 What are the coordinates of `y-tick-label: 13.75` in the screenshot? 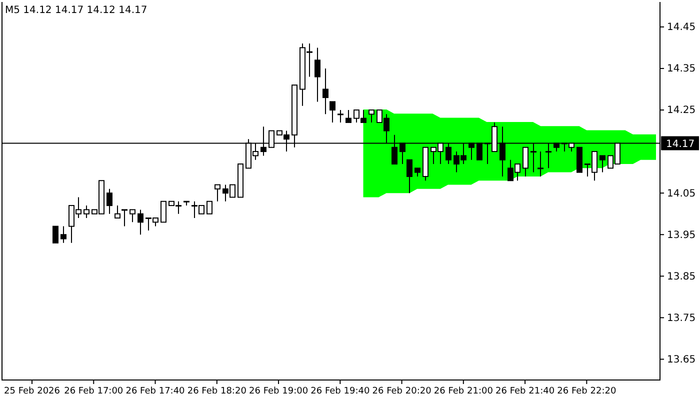 It's located at (681, 318).